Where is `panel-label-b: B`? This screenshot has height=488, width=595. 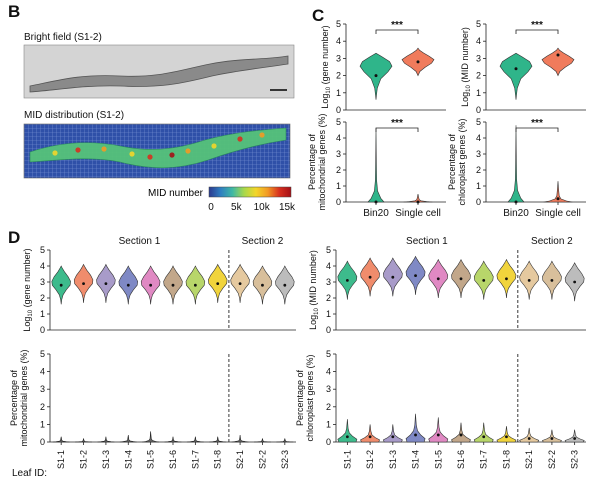
panel-label-b: B is located at coordinates (14, 11).